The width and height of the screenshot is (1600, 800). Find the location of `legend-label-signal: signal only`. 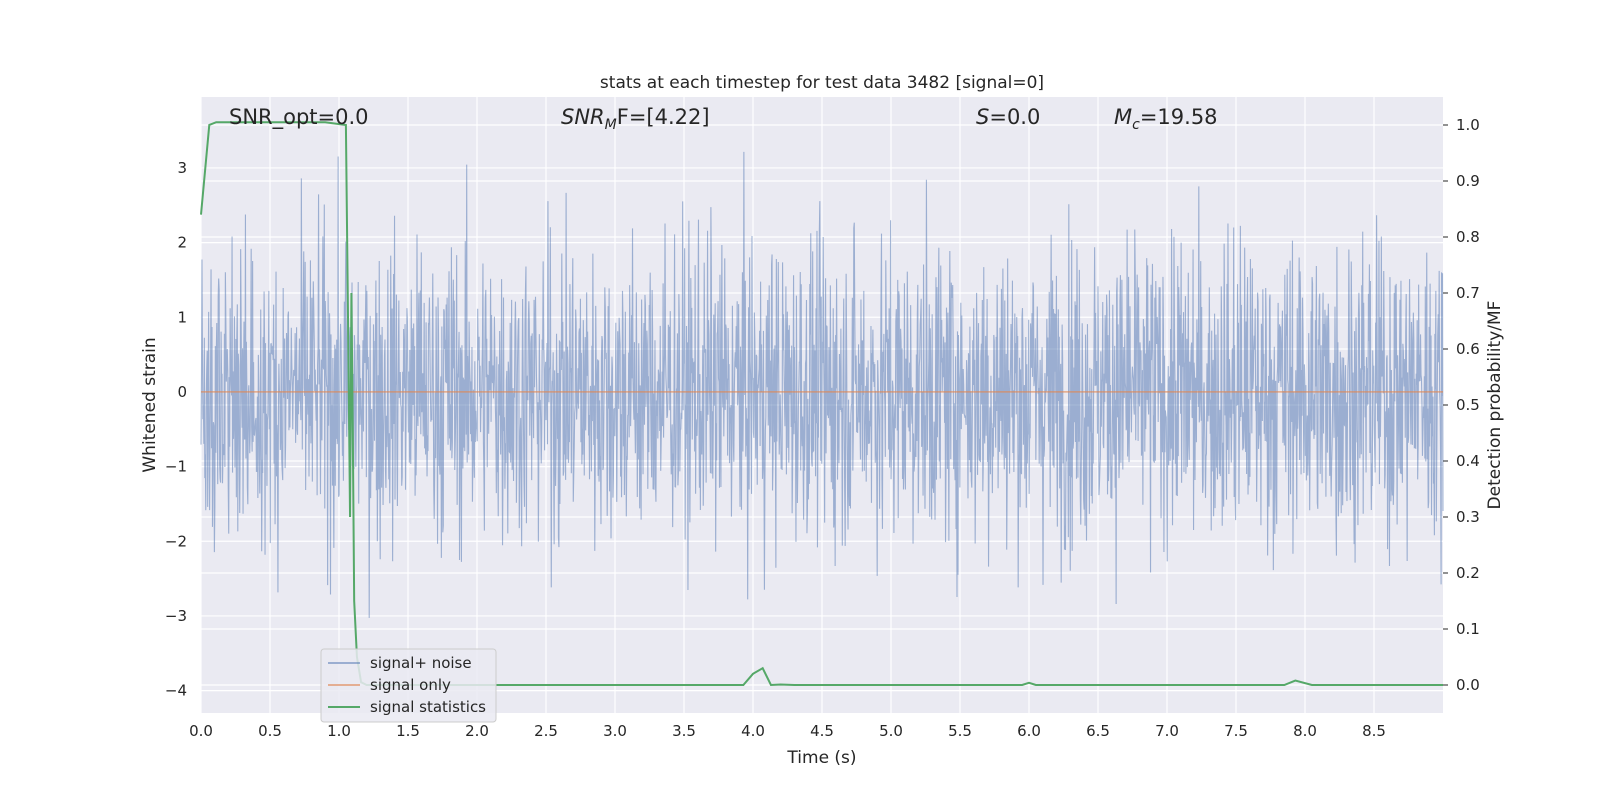

legend-label-signal: signal only is located at coordinates (410, 685).